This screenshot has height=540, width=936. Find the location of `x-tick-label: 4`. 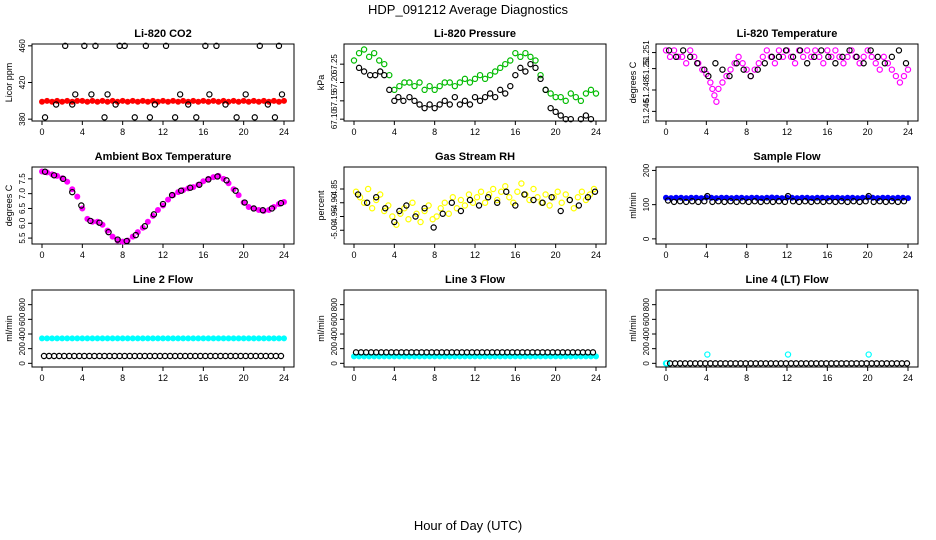

x-tick-label: 4 is located at coordinates (394, 132).